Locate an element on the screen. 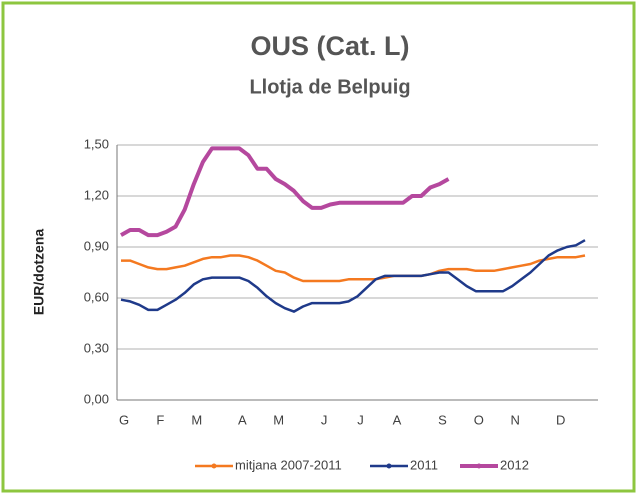 Image resolution: width=638 pixels, height=500 pixels. x-tick-label: S is located at coordinates (442, 419).